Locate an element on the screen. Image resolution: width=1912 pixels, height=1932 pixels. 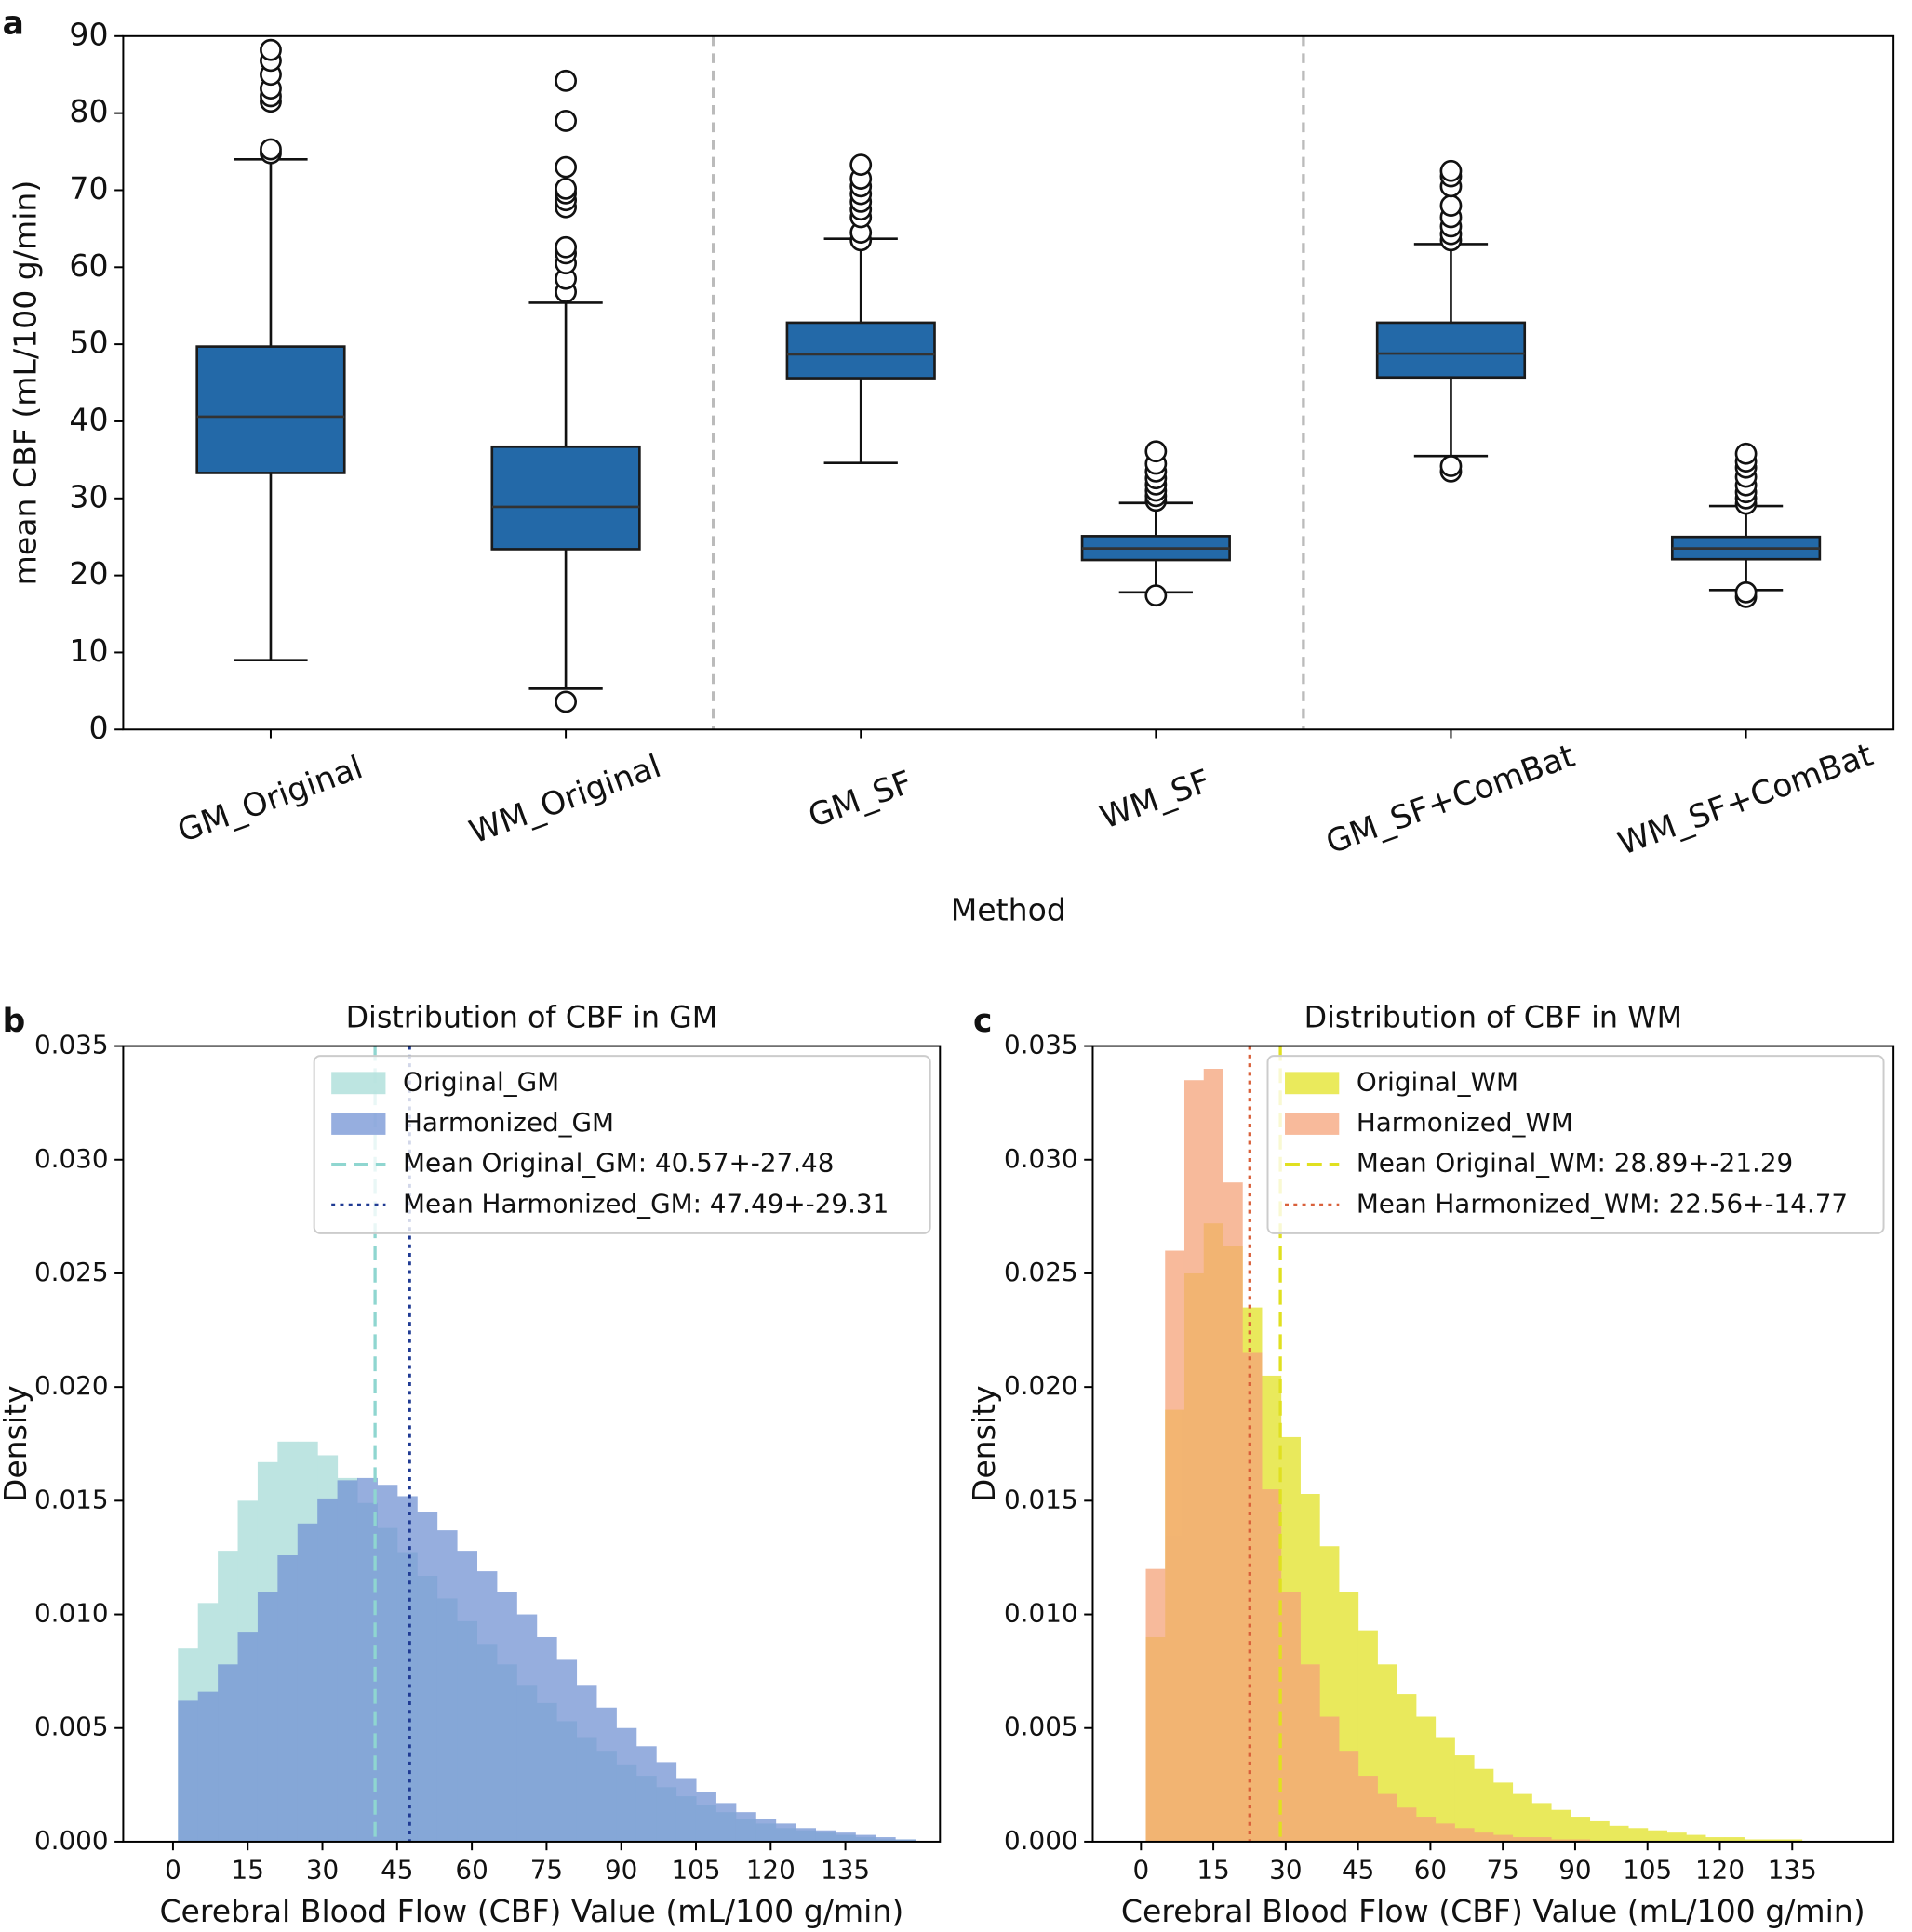
y-tick-label: 40 is located at coordinates (89, 419).